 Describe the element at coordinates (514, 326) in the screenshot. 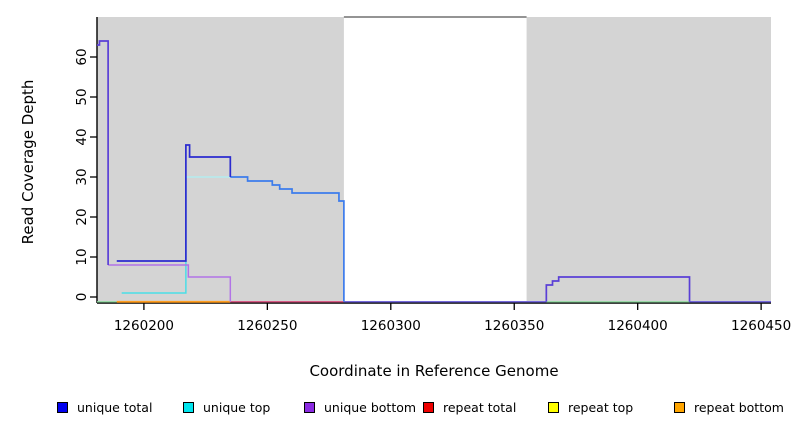

I see `x-tick-label: 1260350` at that location.